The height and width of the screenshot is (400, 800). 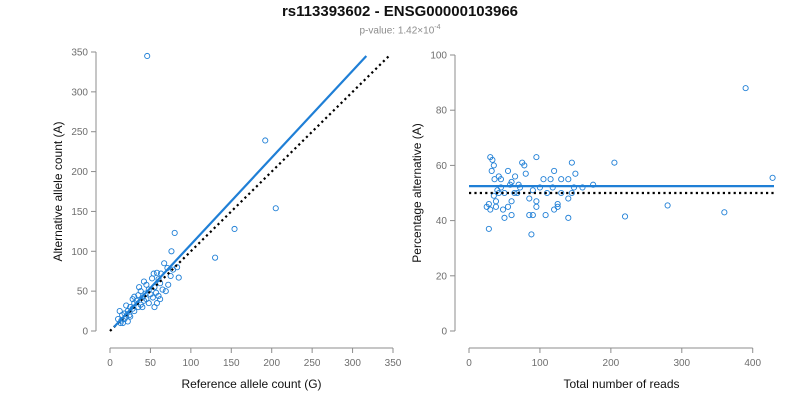 I want to click on panel1-y-tick-label: 350, so click(x=79, y=53).